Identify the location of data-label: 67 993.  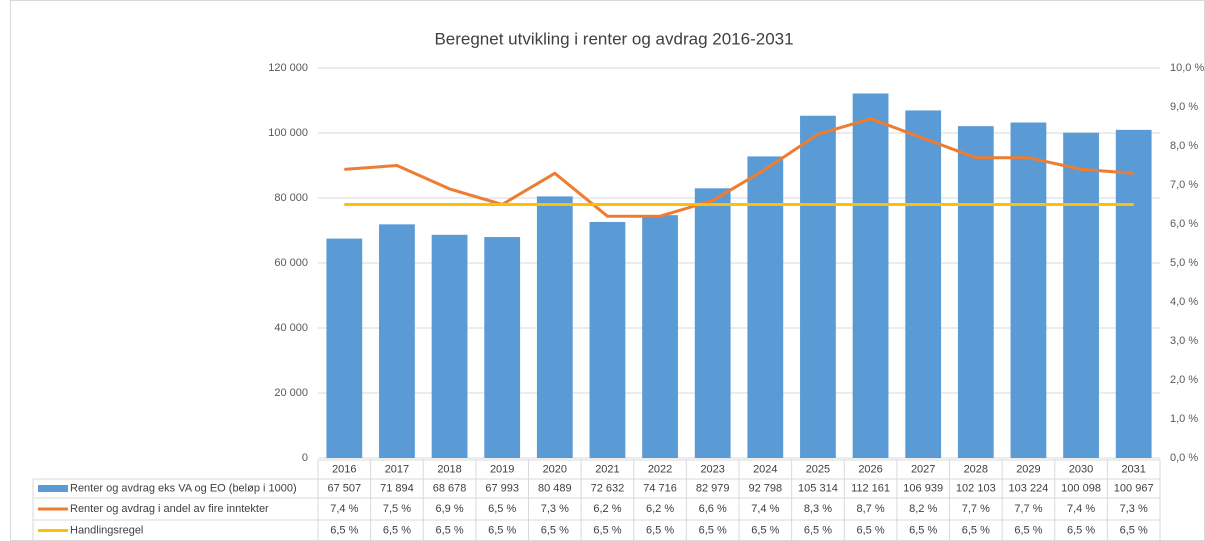
(502, 488).